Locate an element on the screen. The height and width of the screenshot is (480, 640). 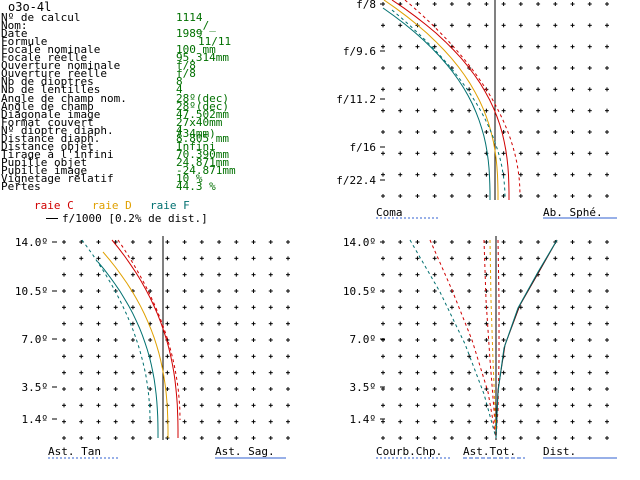
info-value: 100 mm is located at coordinates (196, 49).